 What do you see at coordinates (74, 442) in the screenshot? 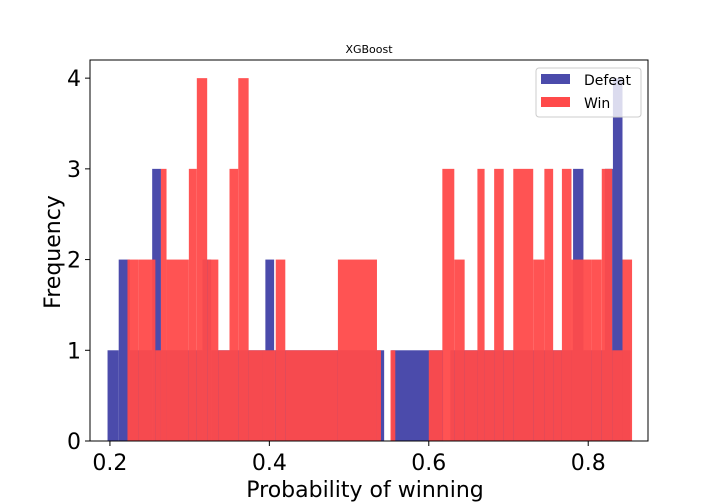
I see `y-tick-label: 0` at bounding box center [74, 442].